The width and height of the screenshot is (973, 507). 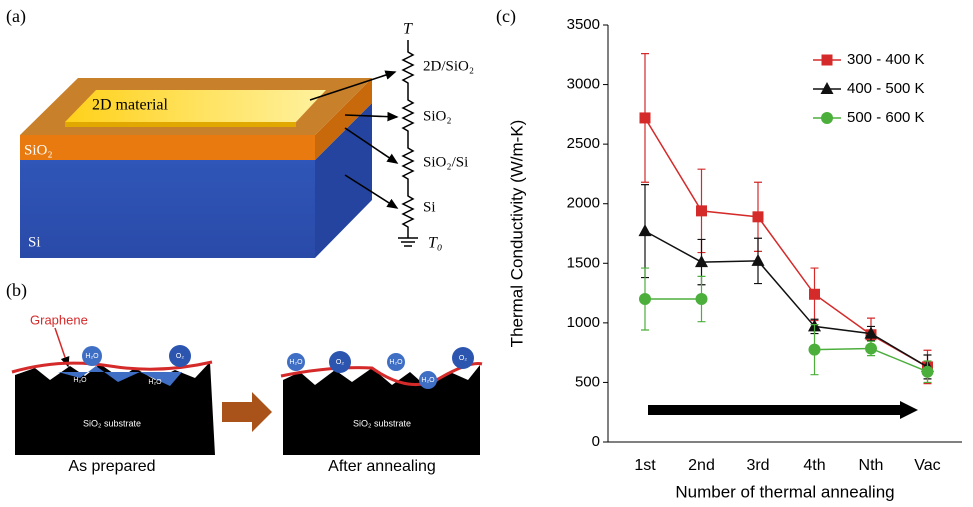 I want to click on x-tick-label: 3rd, so click(x=757, y=465).